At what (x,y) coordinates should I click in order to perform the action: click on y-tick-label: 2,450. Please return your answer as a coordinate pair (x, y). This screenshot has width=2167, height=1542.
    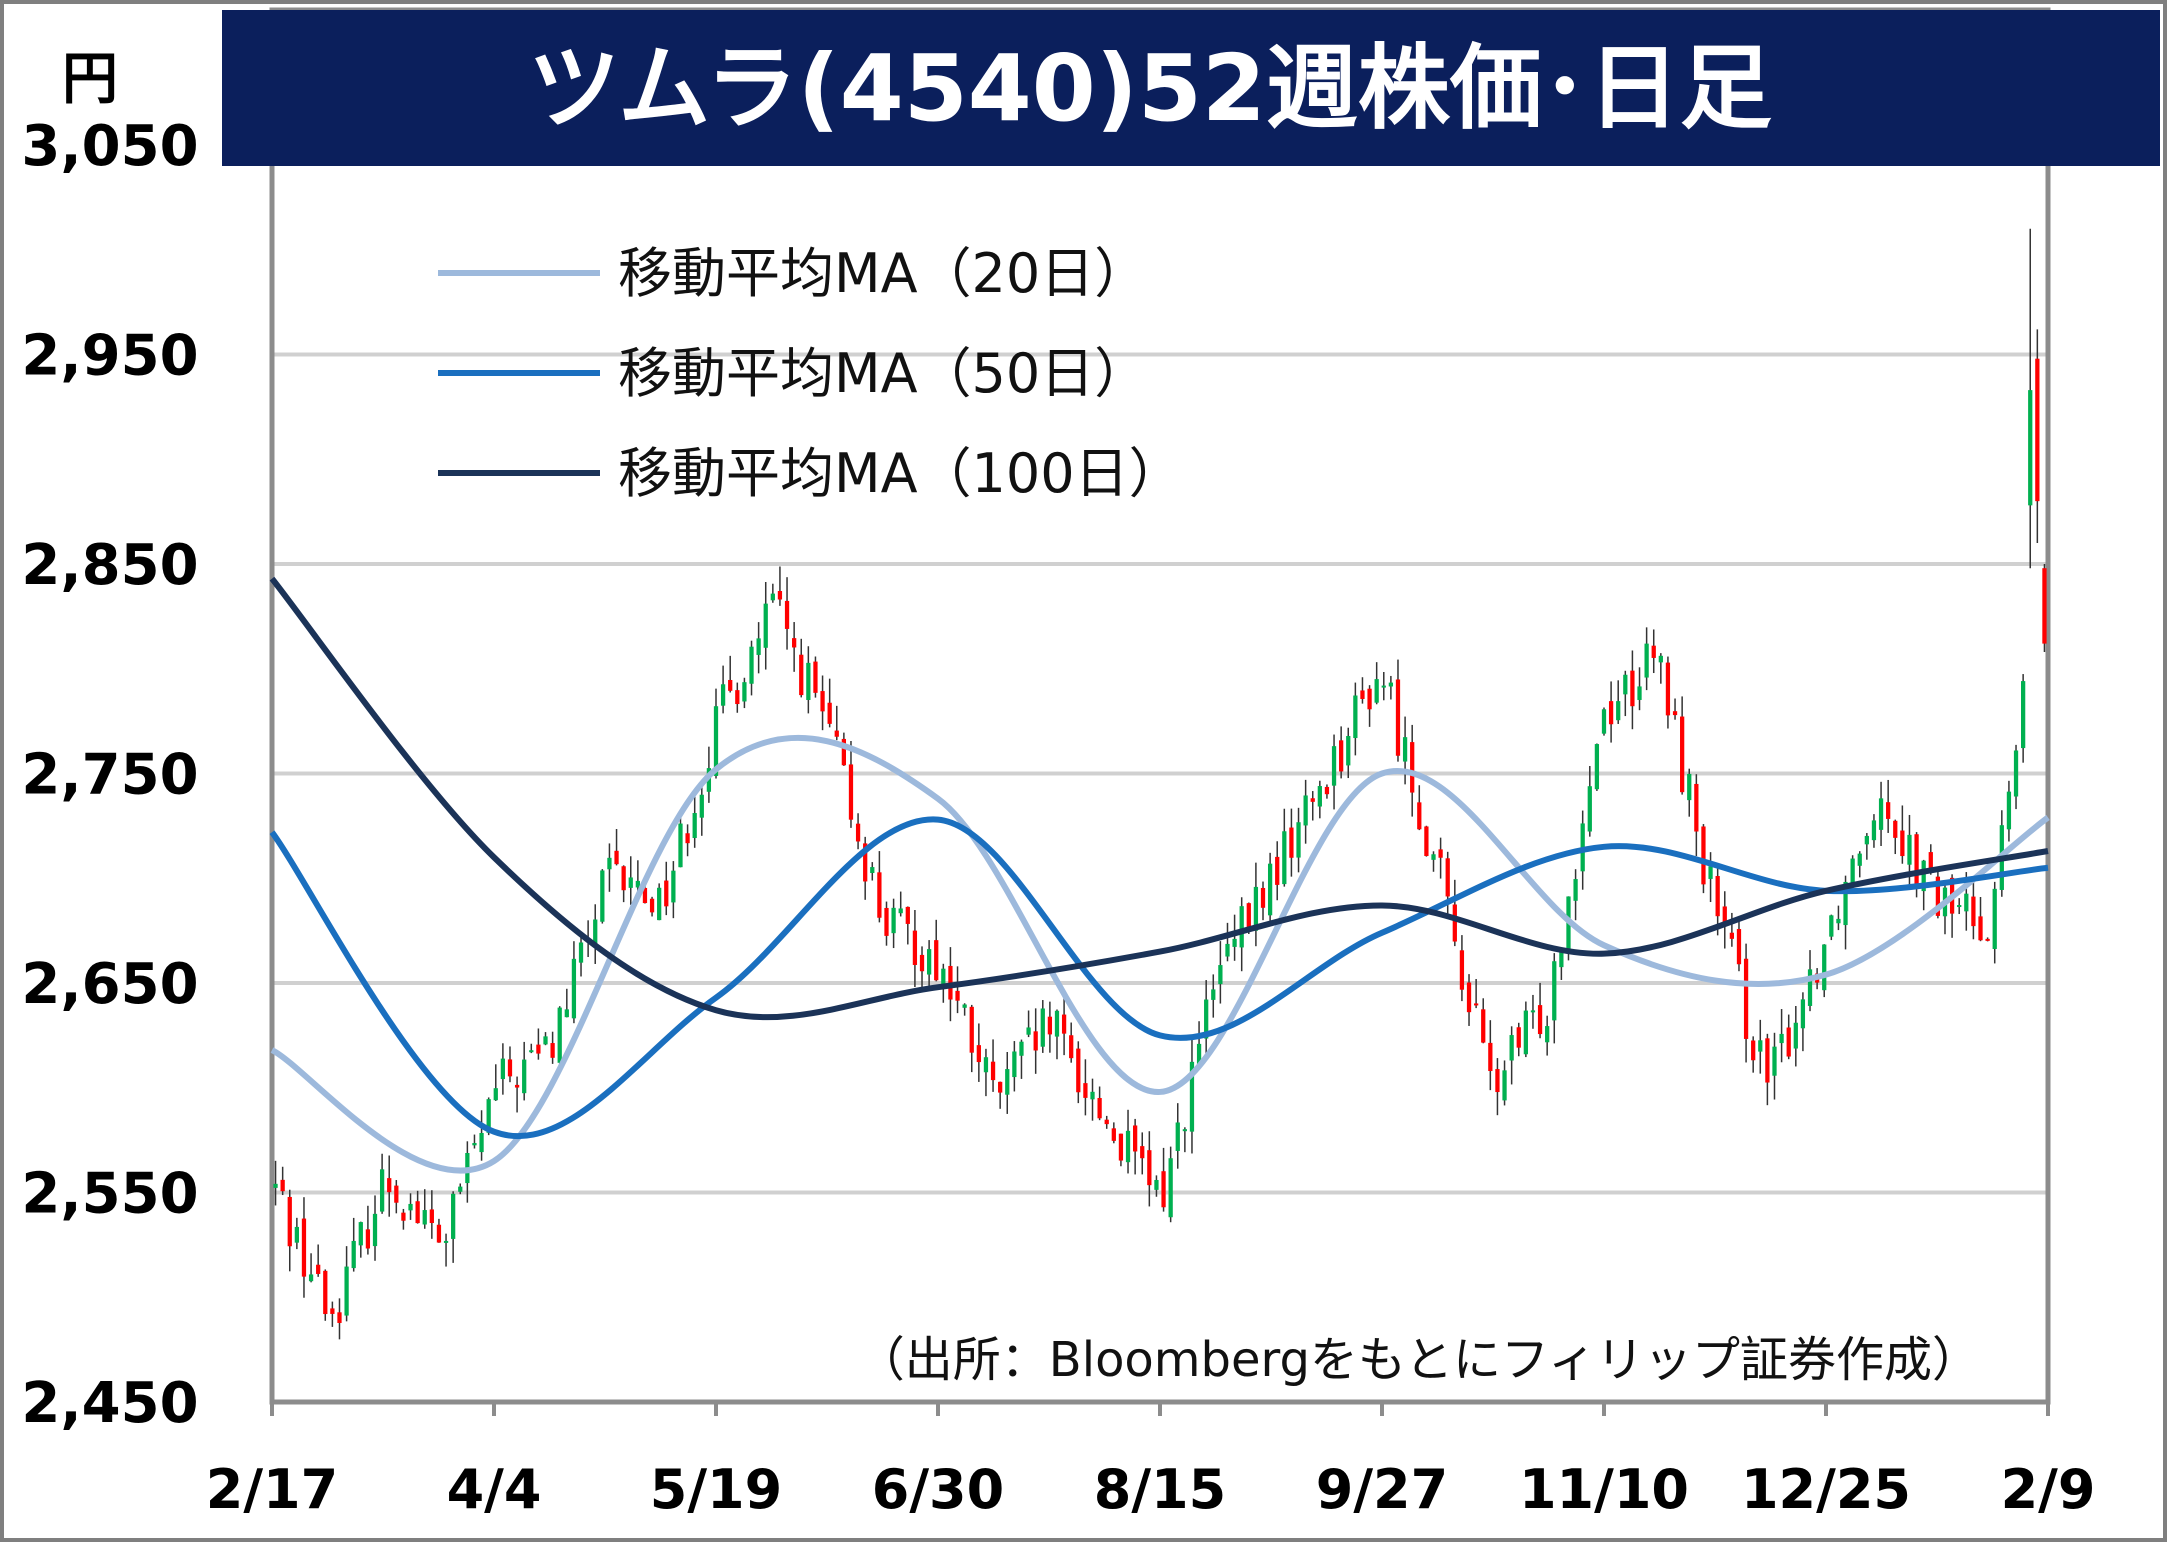
    Looking at the image, I should click on (109, 1403).